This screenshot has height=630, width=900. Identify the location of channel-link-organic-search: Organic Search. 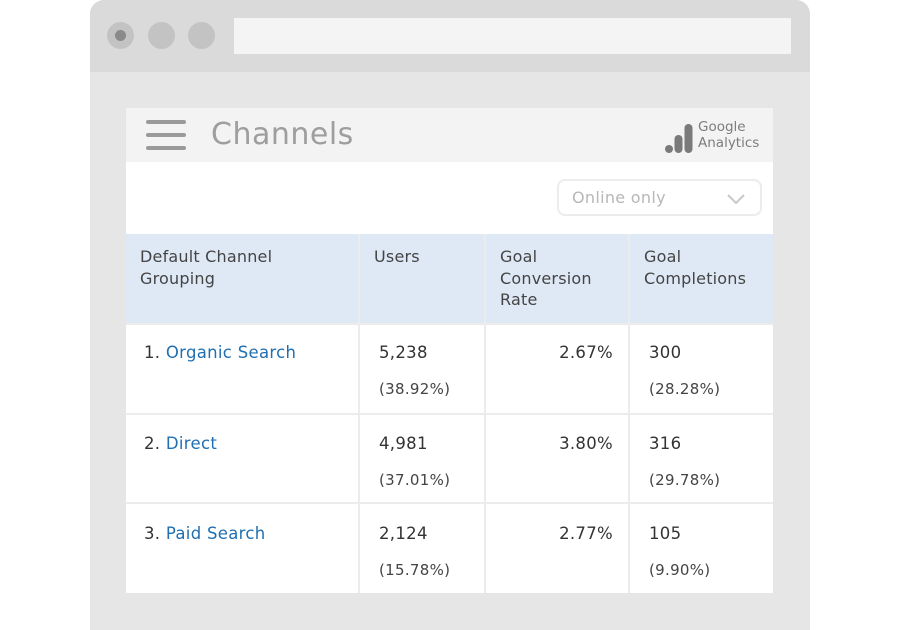
(231, 352).